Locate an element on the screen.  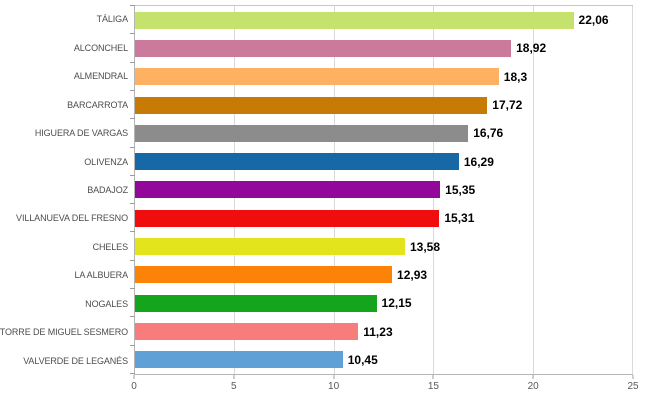
bar-row: 22,06 is located at coordinates (383, 20).